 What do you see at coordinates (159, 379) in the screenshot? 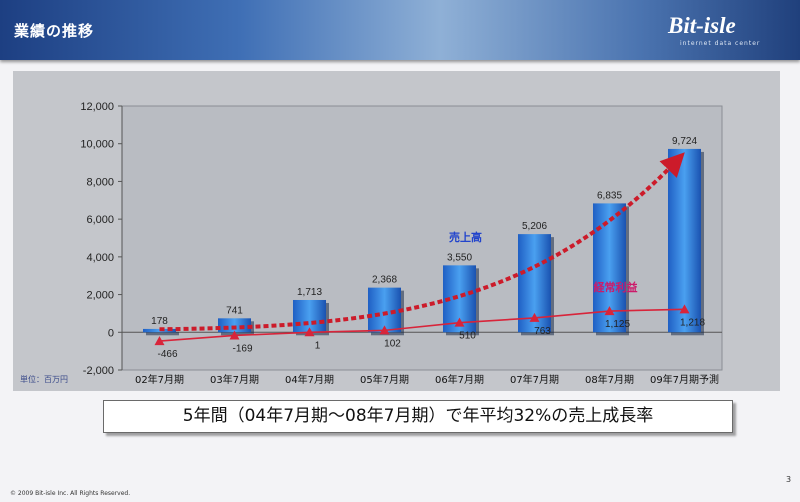
I see `x-tick-label: 02年7月期` at bounding box center [159, 379].